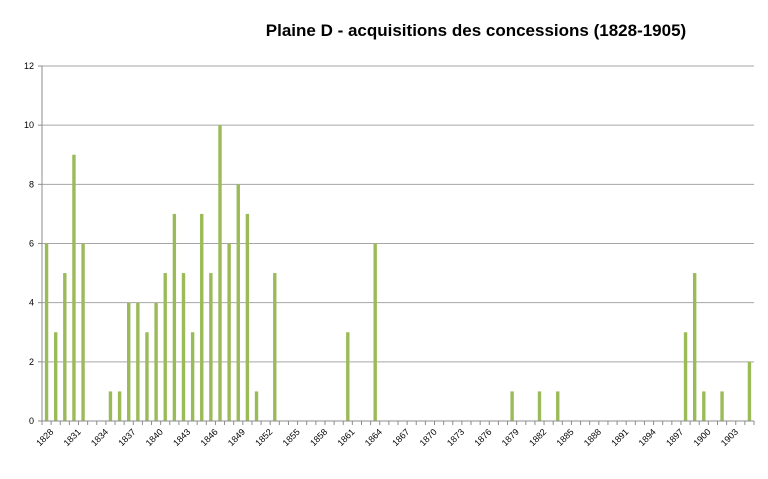 Image resolution: width=768 pixels, height=479 pixels. I want to click on xtick-label-1888: 1888, so click(592, 437).